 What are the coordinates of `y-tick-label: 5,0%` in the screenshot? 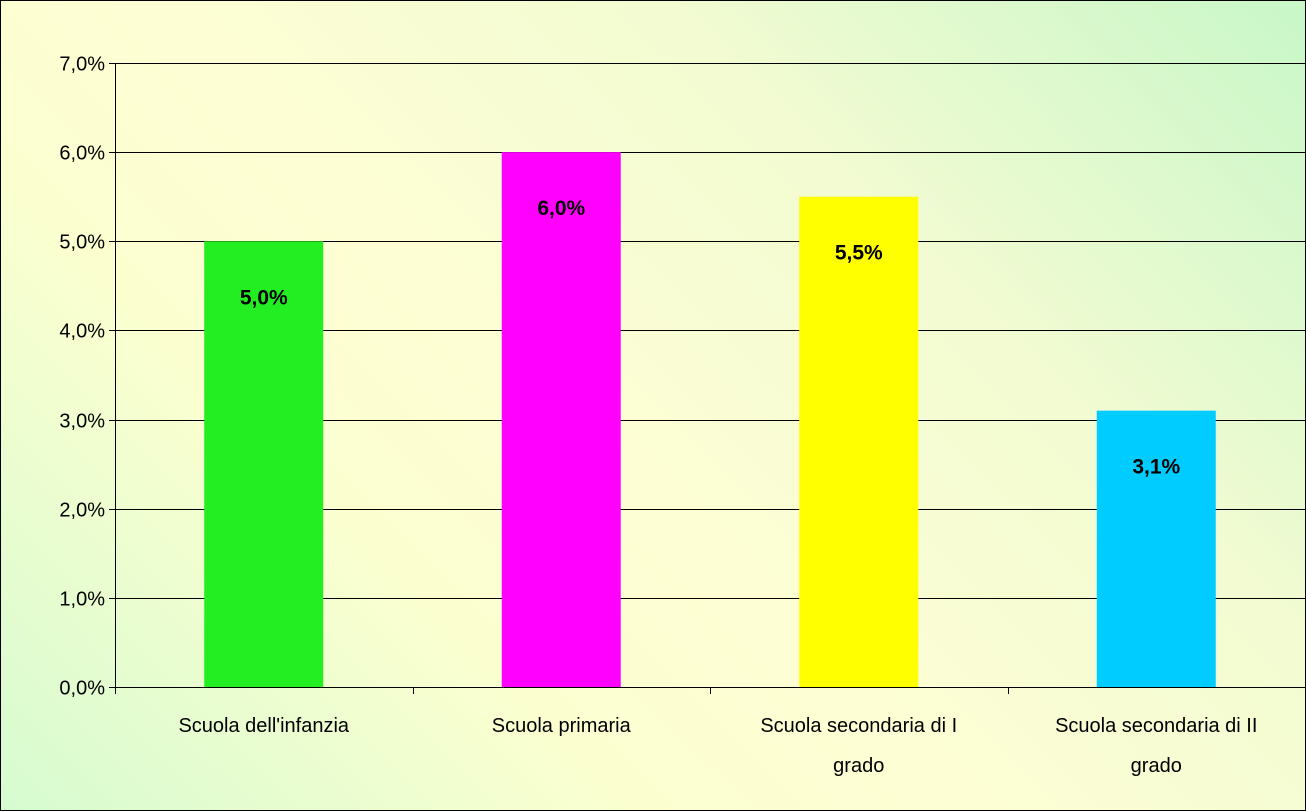 It's located at (82, 243).